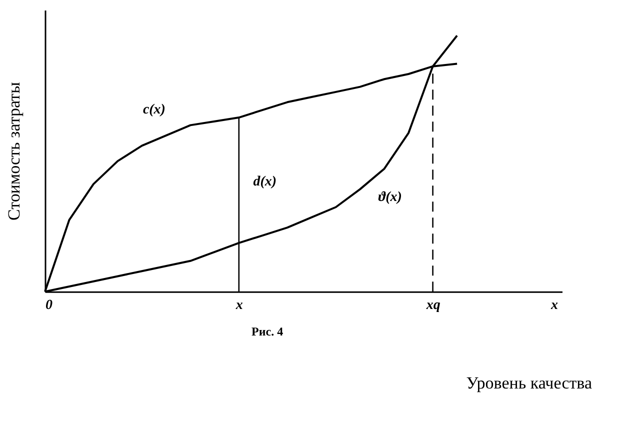  I want to click on annotation: d(x), so click(265, 182).